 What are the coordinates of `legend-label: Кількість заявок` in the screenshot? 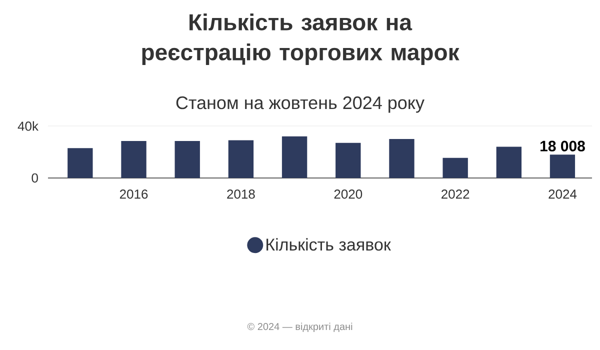 It's located at (328, 244).